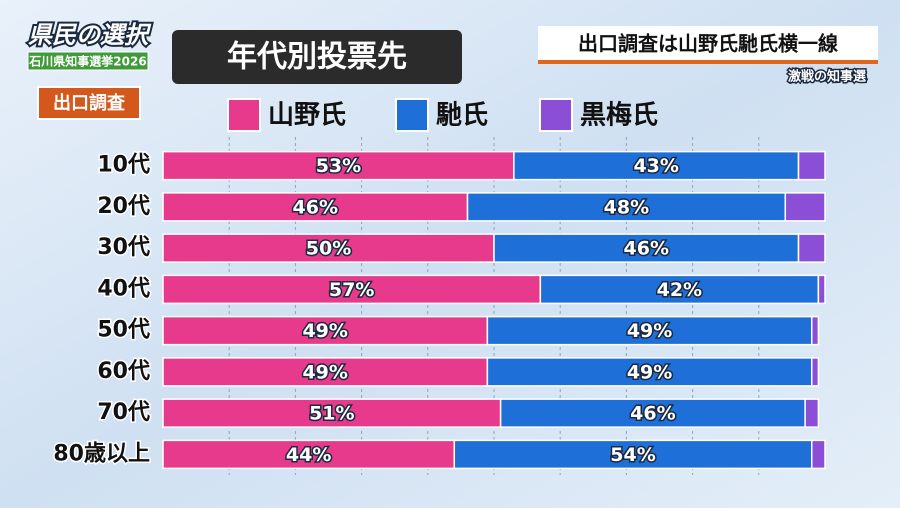 The image size is (900, 508). I want to click on y-tick-label: 40代, so click(123, 288).